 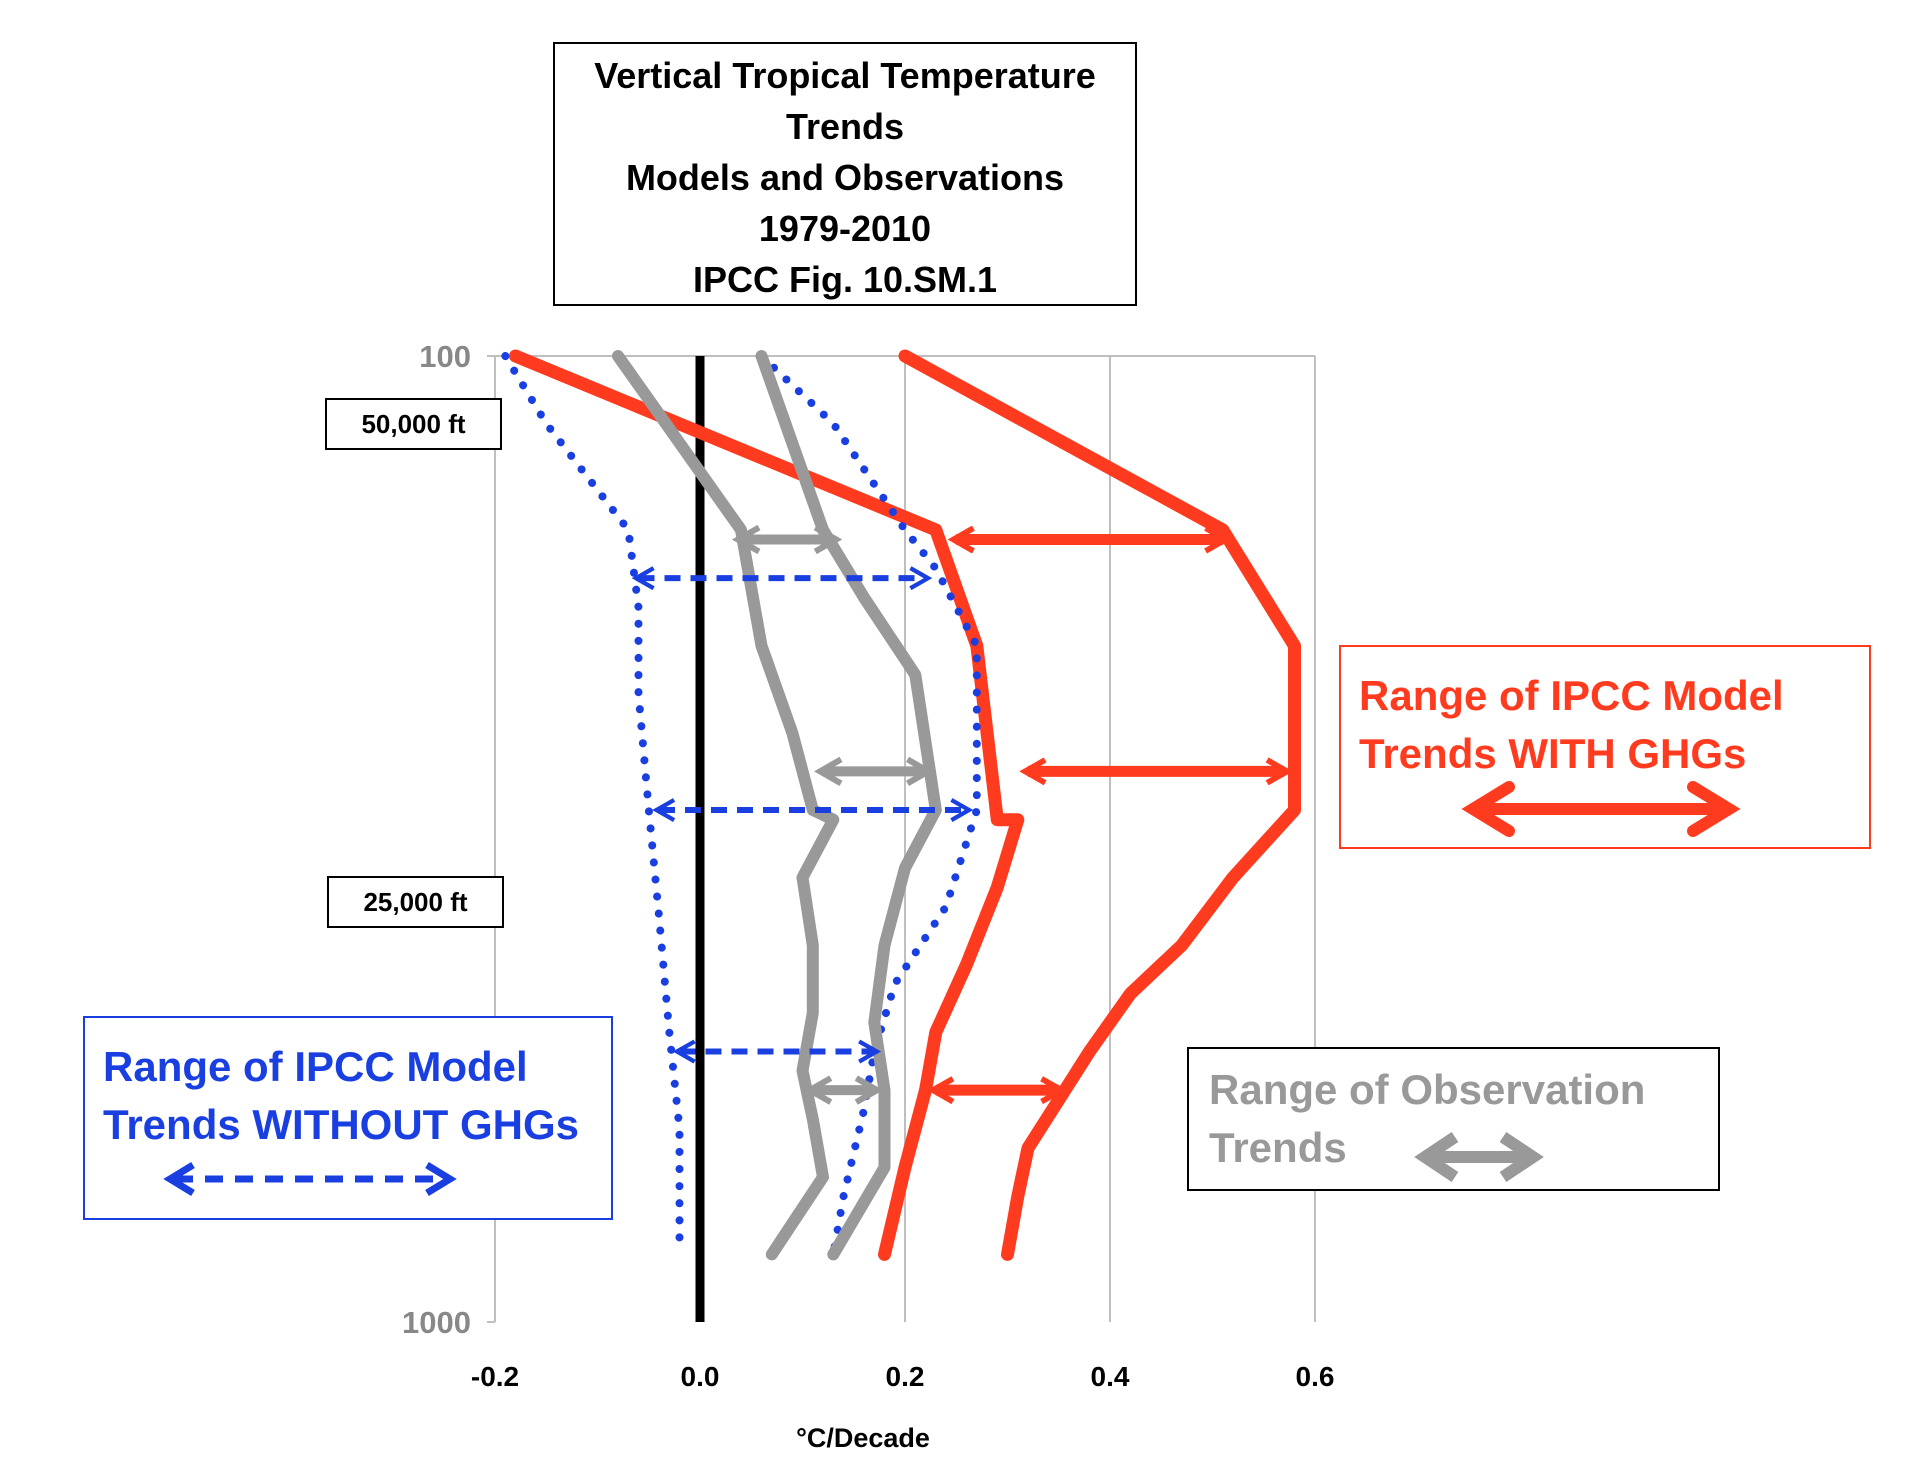 I want to click on x-tick-label: 0.6, so click(x=1315, y=1376).